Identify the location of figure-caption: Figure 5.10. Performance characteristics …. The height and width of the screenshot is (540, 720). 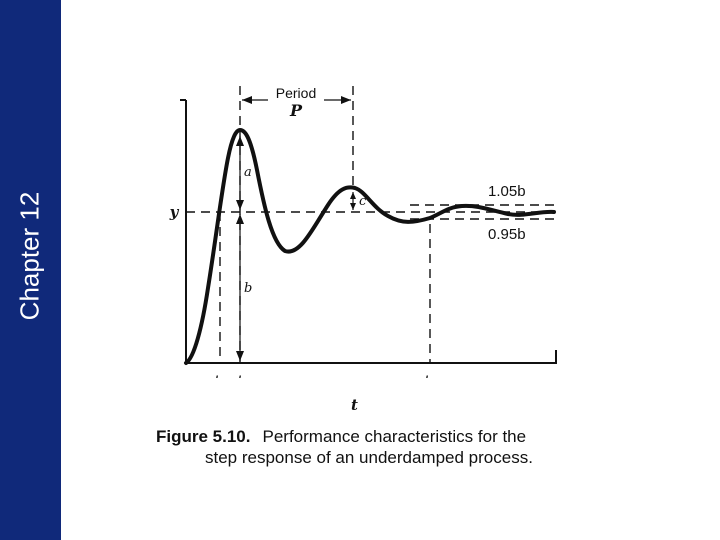
(376, 447).